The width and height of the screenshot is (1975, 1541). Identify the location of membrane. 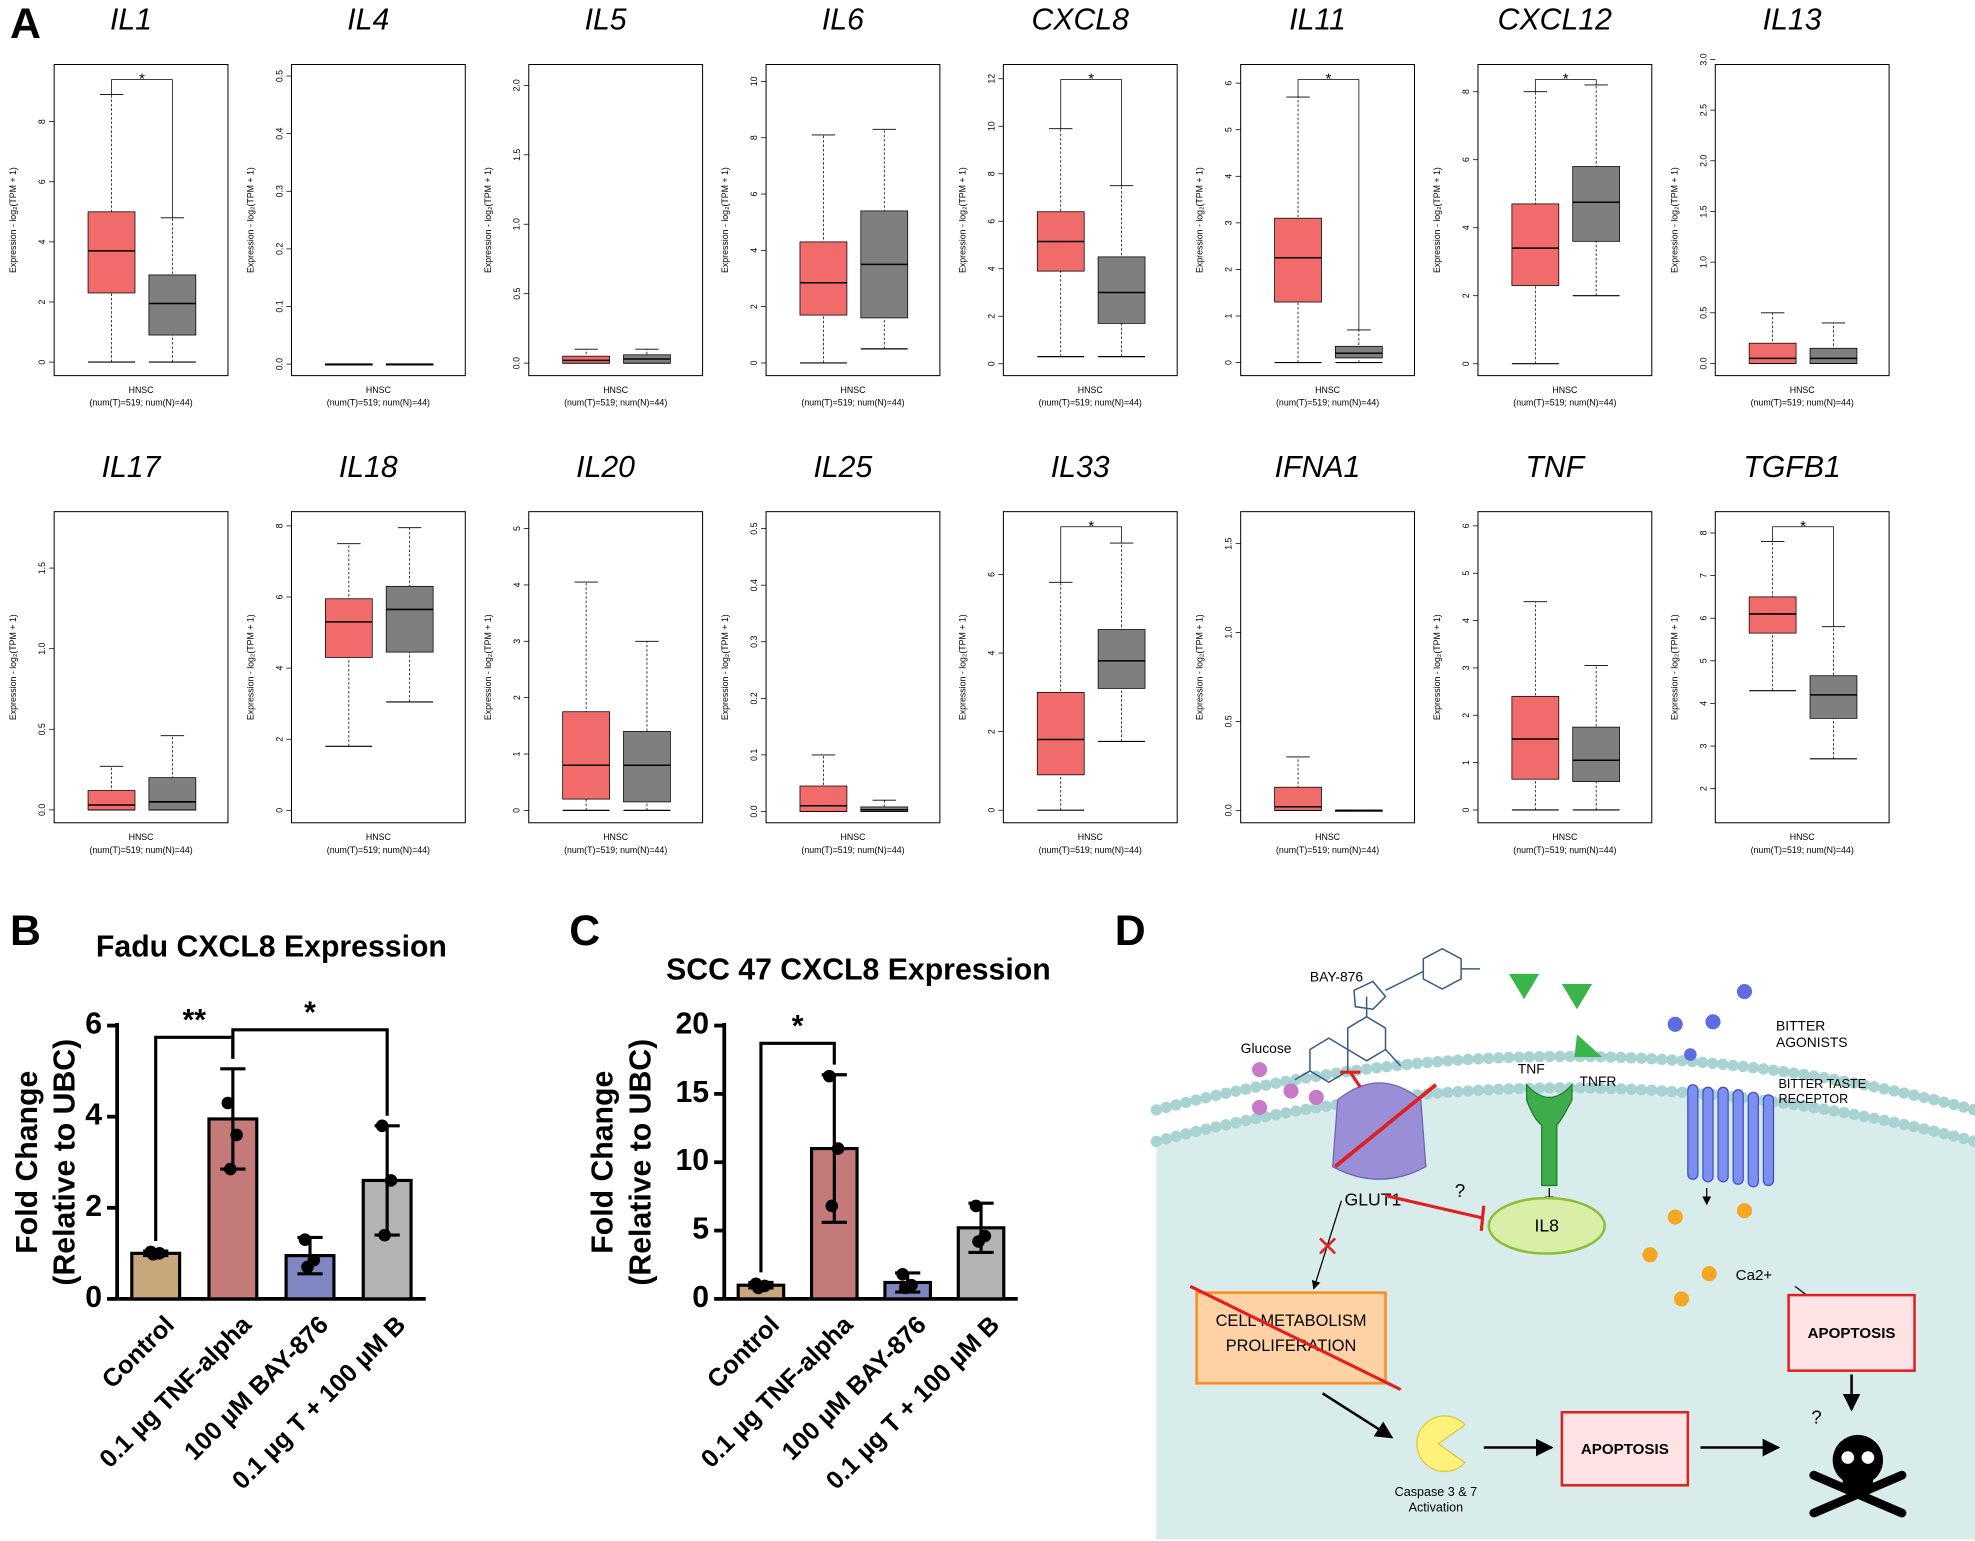
(1562, 1083).